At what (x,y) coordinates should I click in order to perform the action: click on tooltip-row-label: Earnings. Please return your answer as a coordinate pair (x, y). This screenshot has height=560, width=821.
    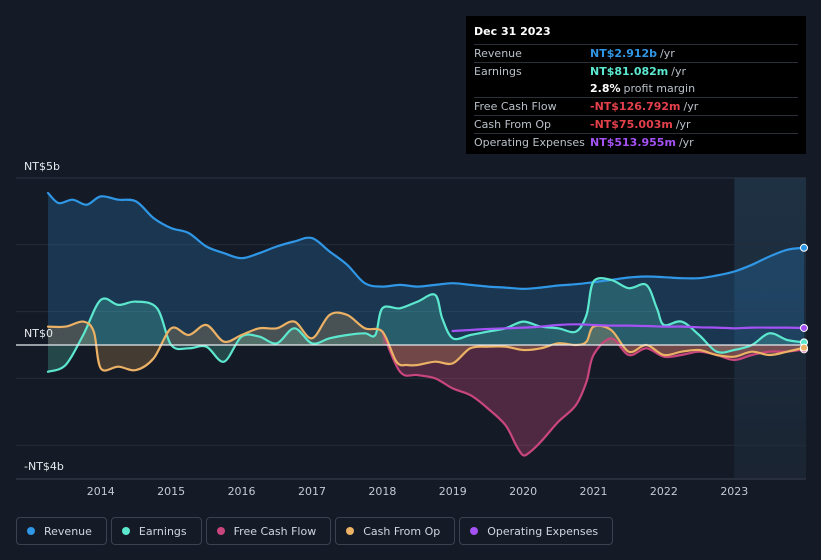
    Looking at the image, I should click on (498, 71).